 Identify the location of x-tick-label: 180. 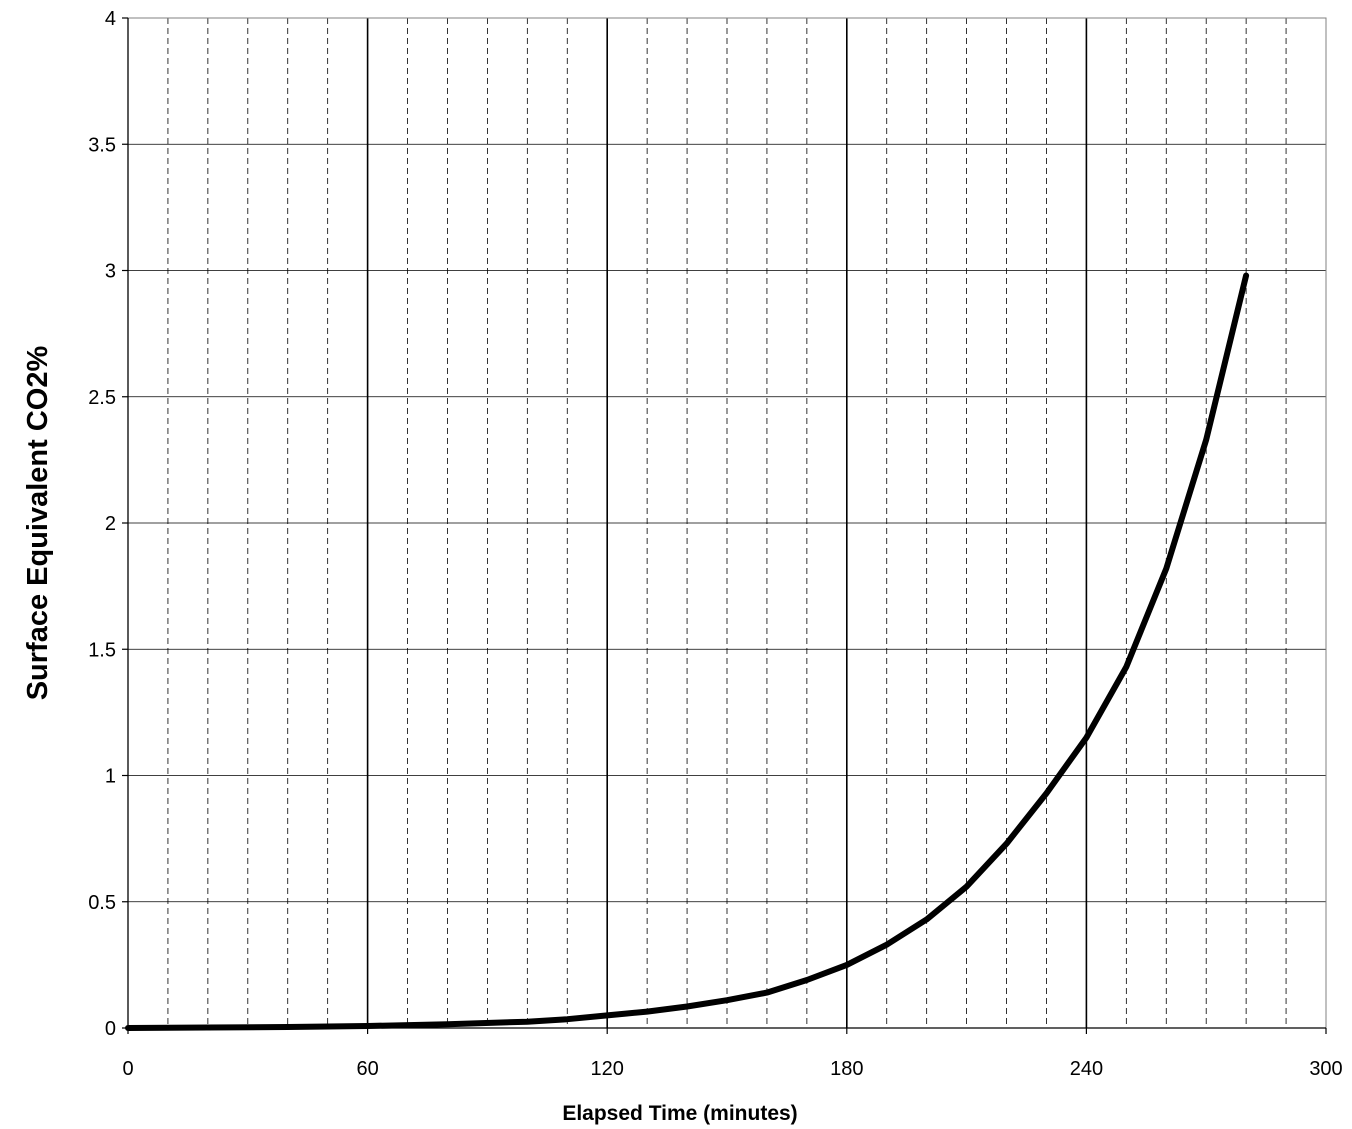
(846, 1069).